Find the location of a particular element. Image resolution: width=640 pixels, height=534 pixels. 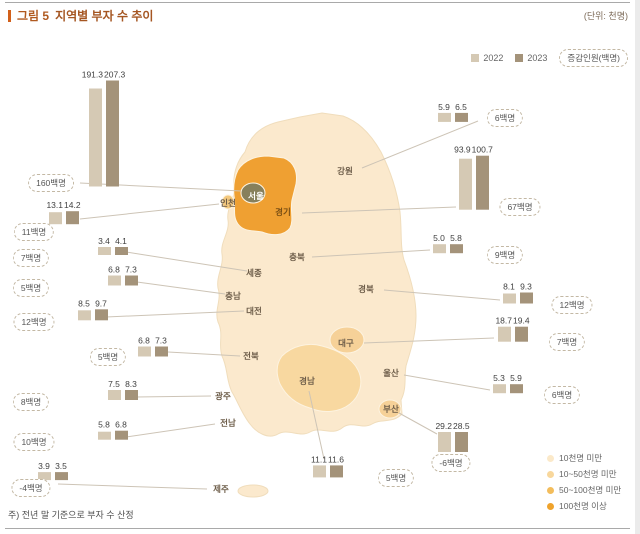

leader-line-gangwon is located at coordinates (420, 144).